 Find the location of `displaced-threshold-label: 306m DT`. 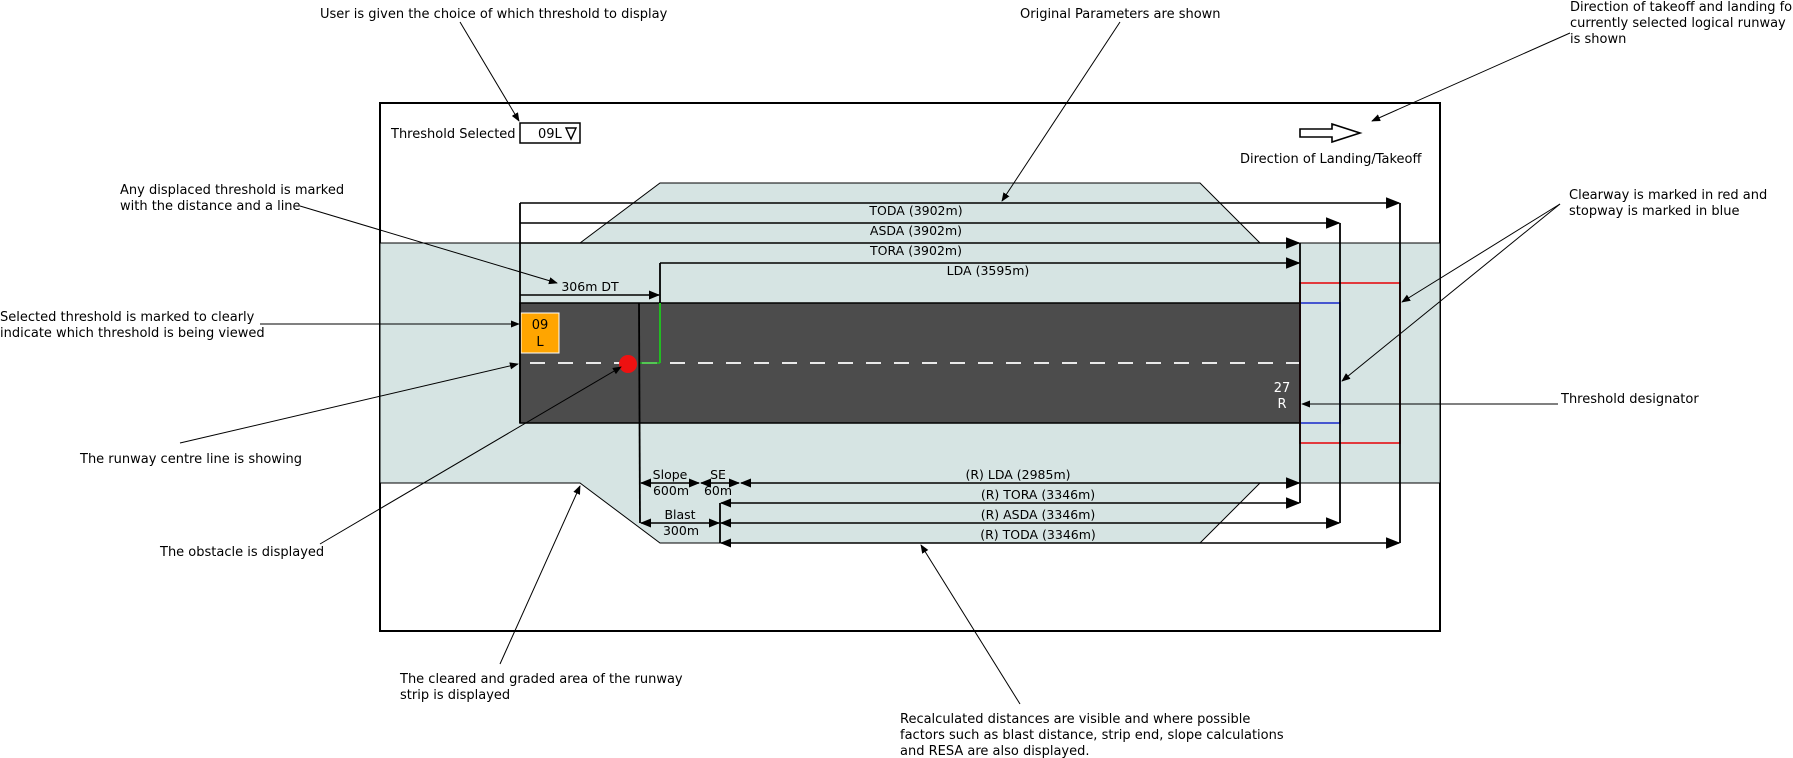

displaced-threshold-label: 306m DT is located at coordinates (590, 286).